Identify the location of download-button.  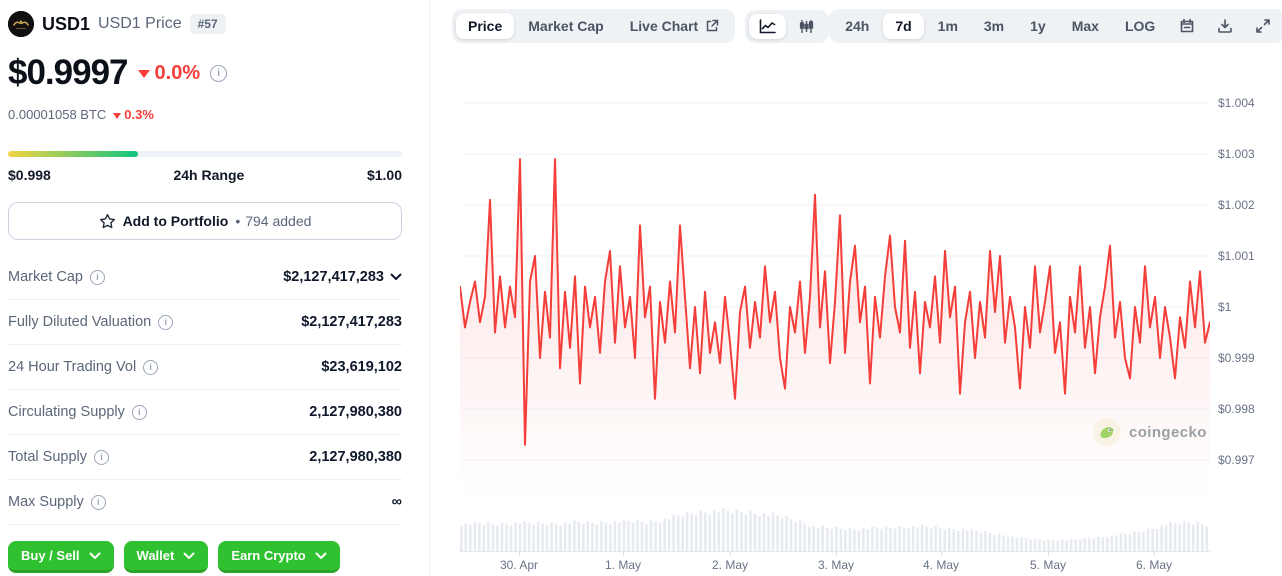
(1225, 26).